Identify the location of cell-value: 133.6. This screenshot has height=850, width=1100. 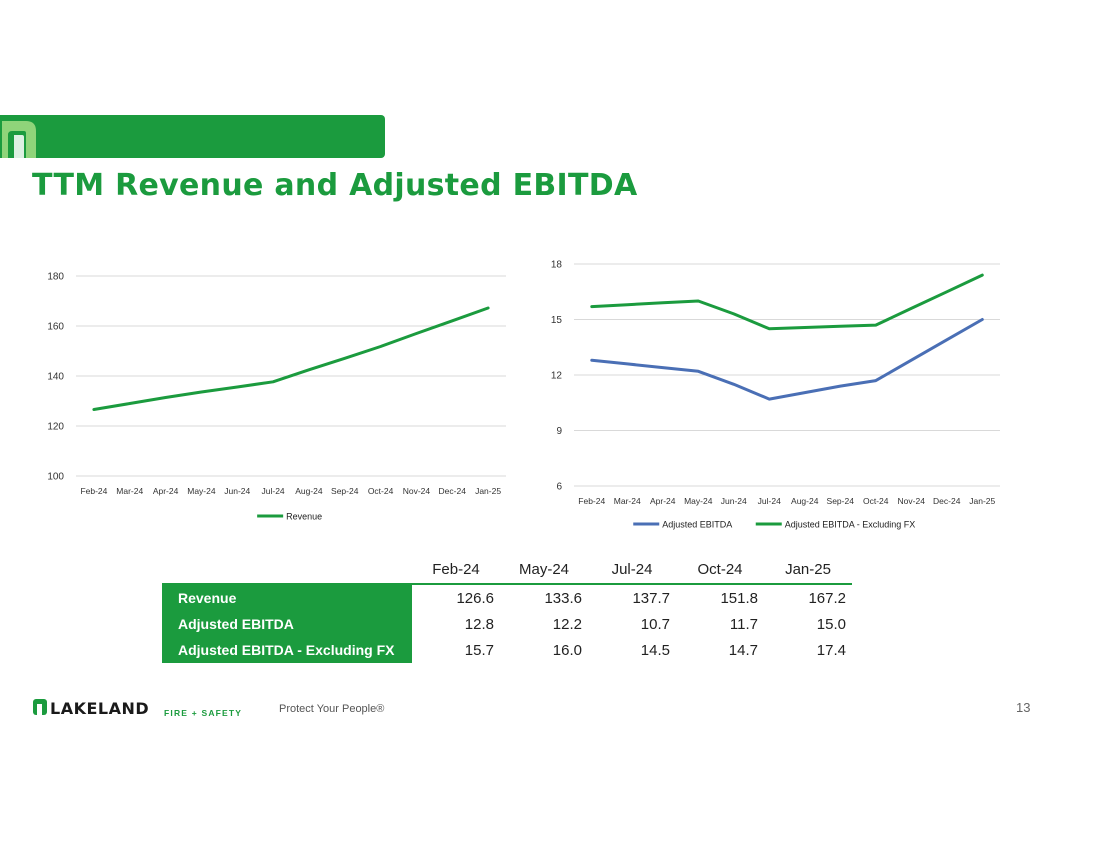
(563, 598).